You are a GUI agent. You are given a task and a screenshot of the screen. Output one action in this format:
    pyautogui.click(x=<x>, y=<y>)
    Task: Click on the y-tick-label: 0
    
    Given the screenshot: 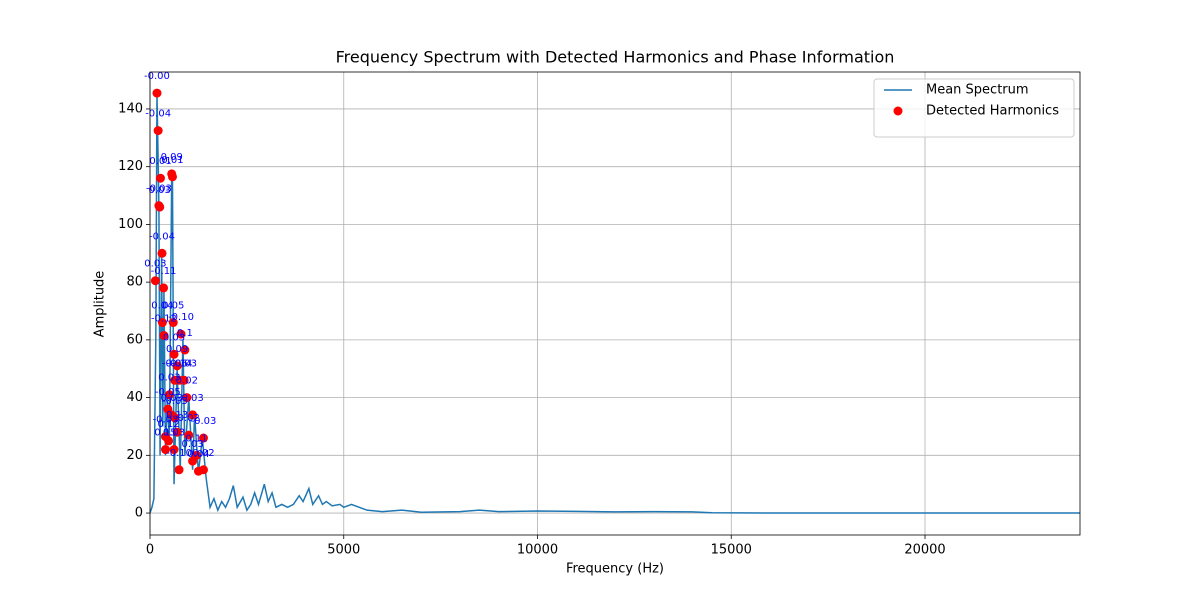 What is the action you would take?
    pyautogui.click(x=139, y=513)
    